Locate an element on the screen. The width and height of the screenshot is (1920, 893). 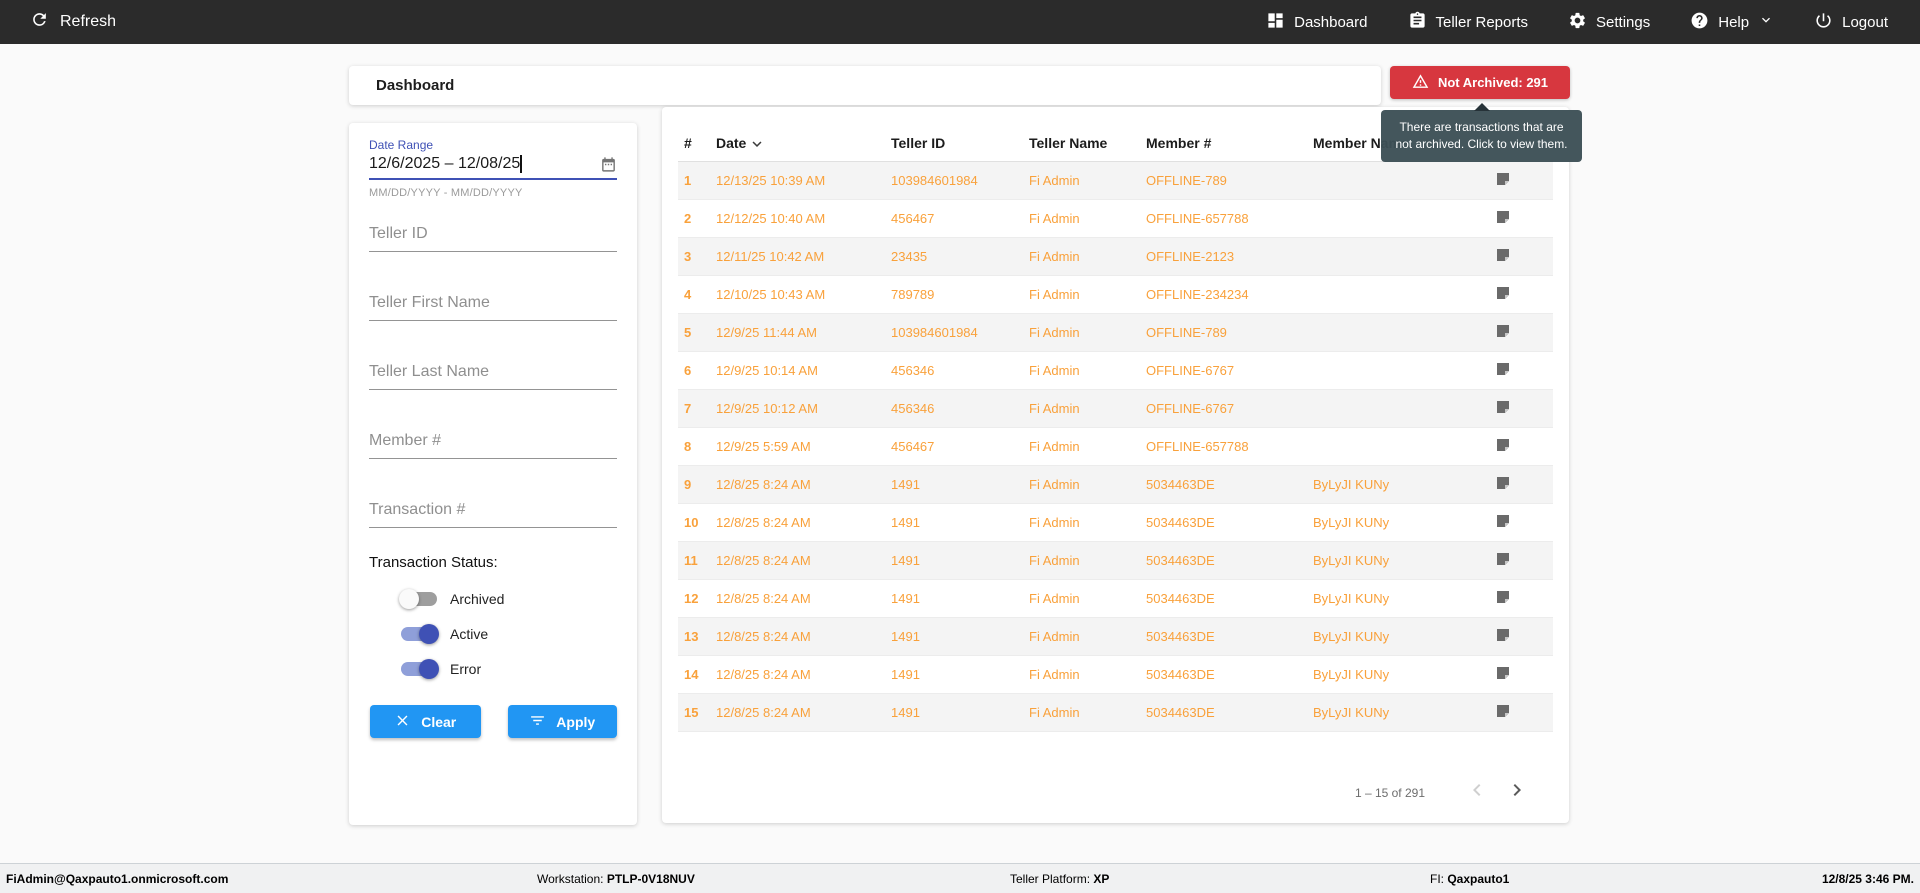
clear-button: Clear is located at coordinates (425, 721).